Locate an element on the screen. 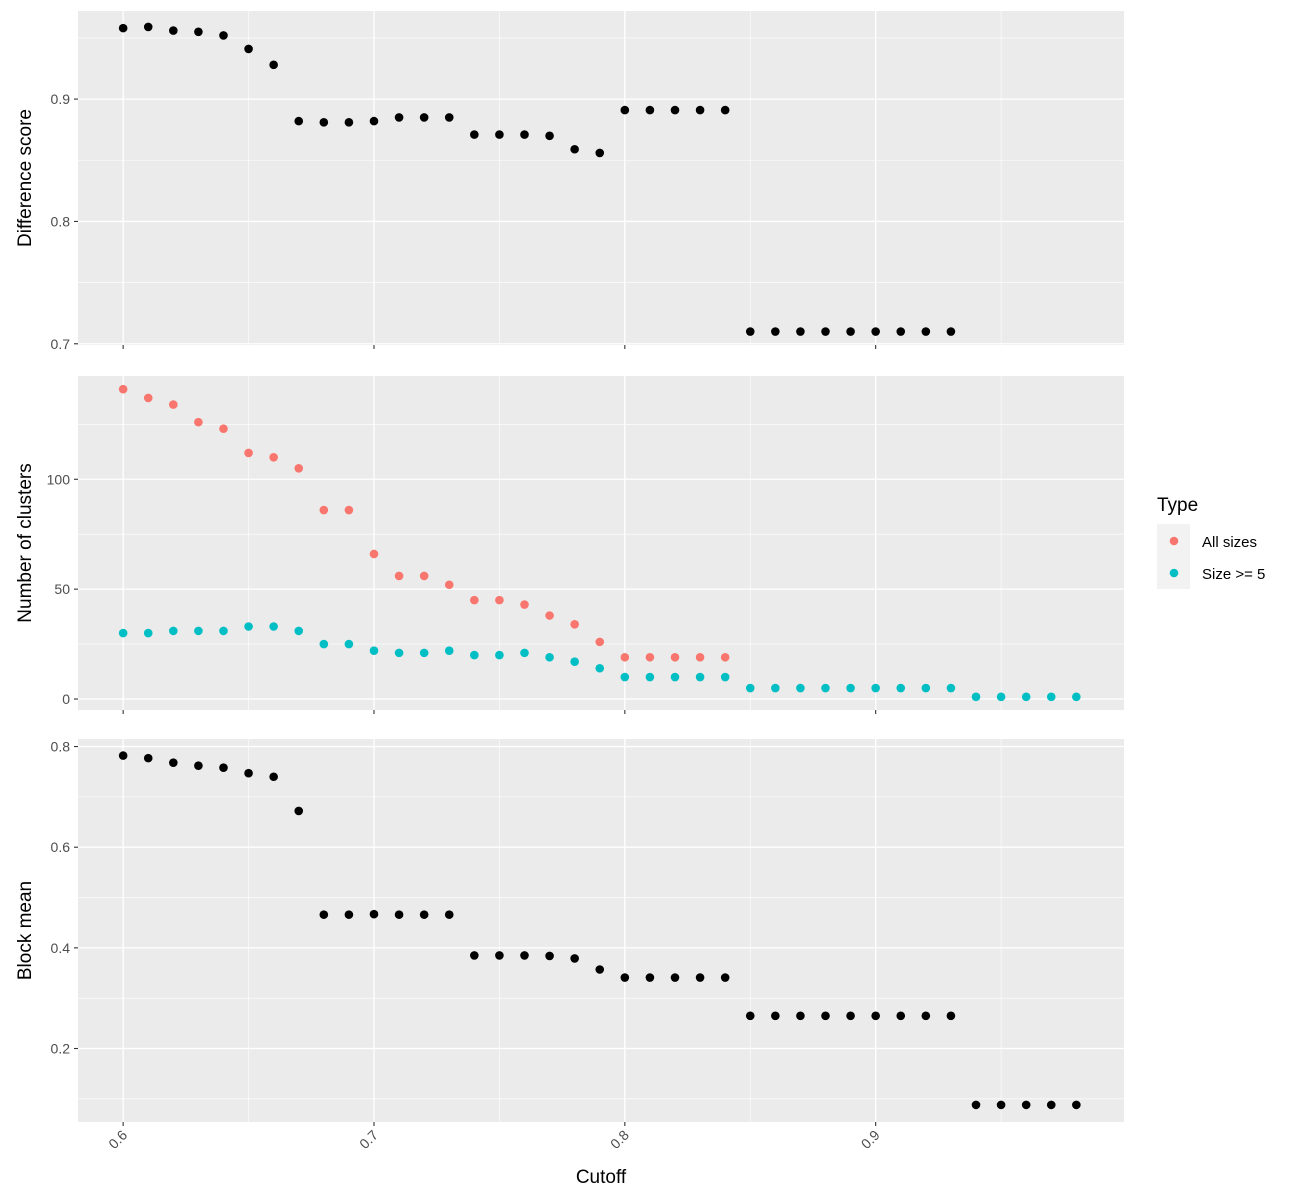  y-tick-label: 50 is located at coordinates (62, 589).